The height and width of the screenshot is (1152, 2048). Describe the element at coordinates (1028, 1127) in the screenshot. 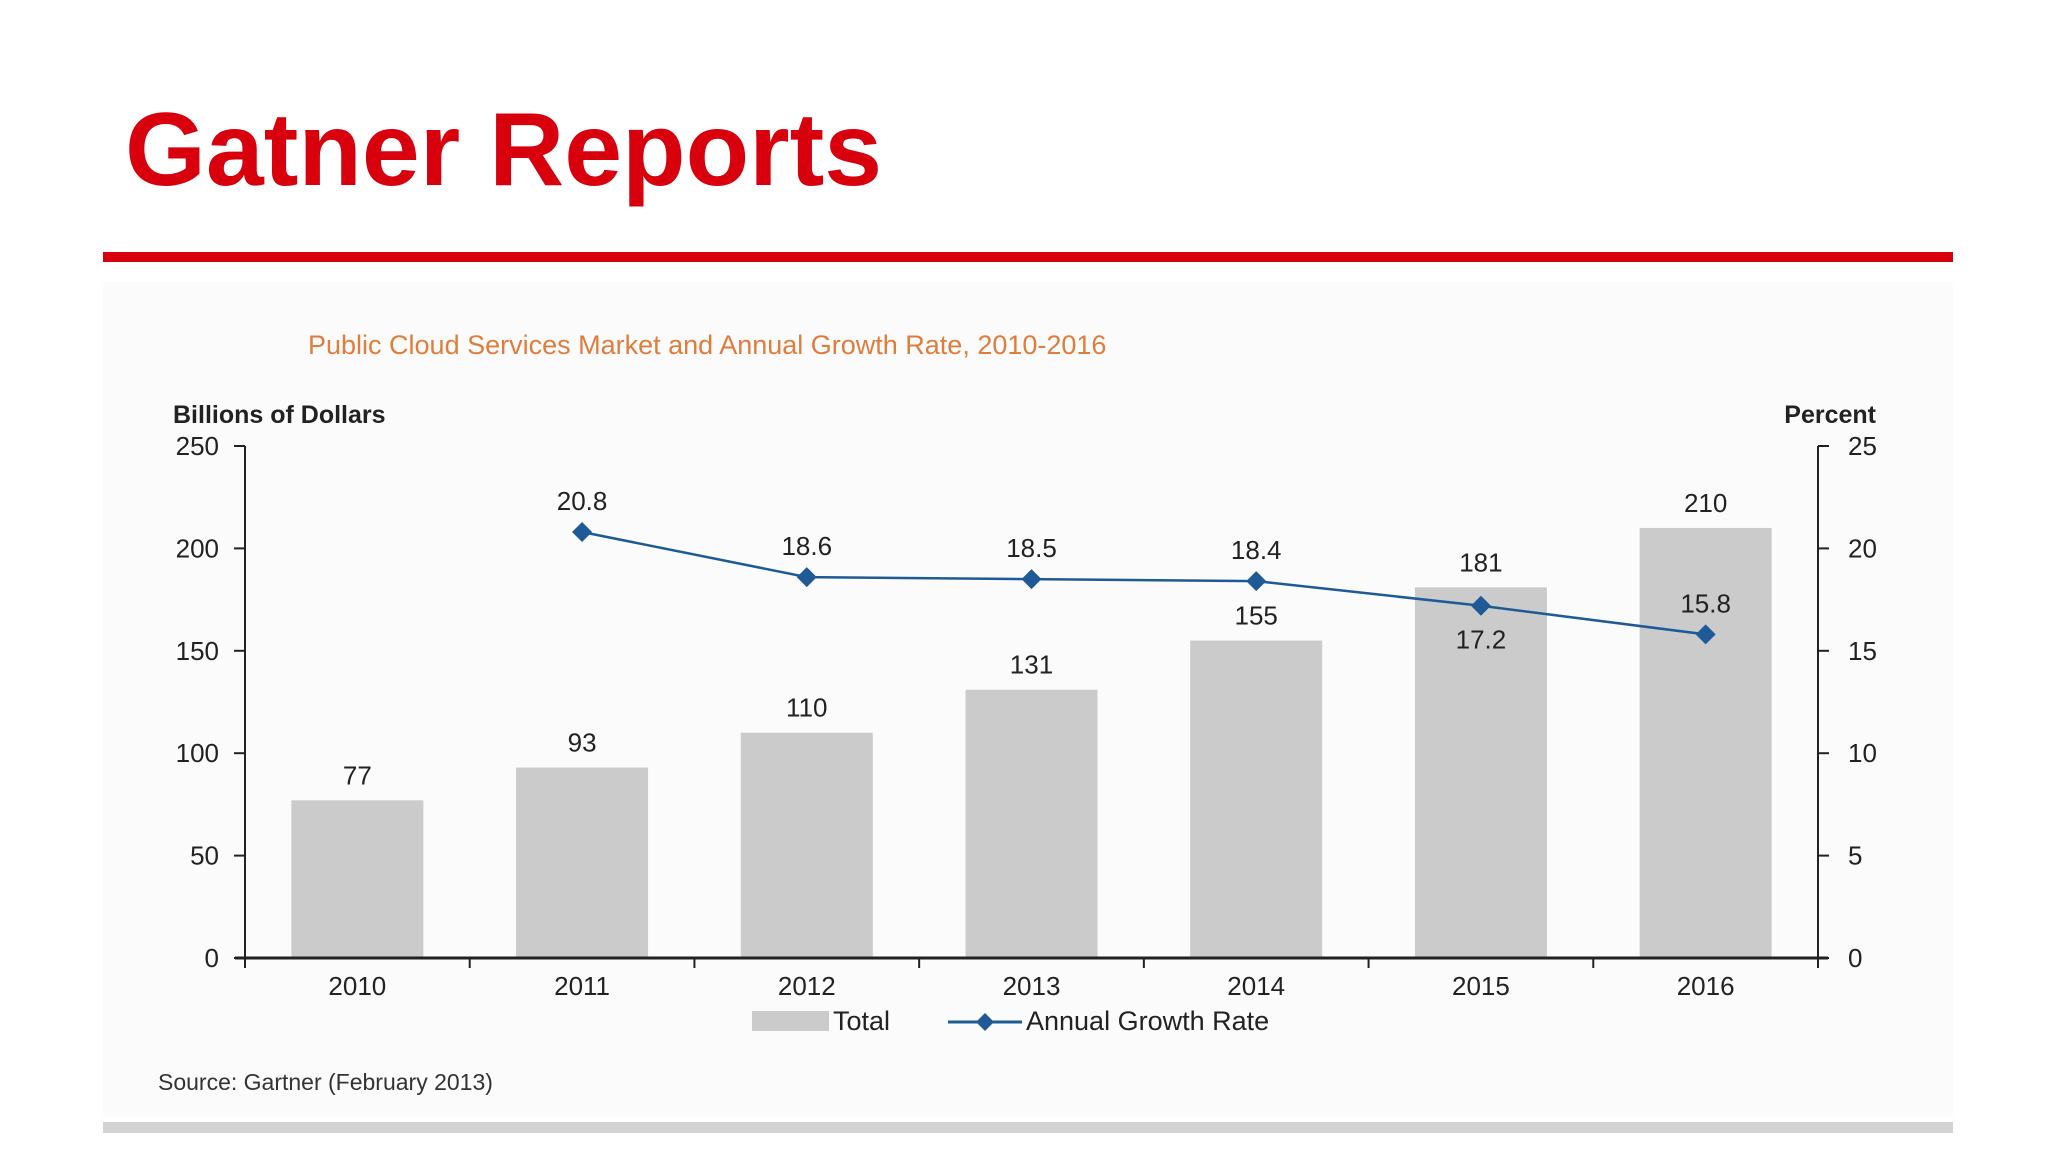

I see `footer-divider` at that location.